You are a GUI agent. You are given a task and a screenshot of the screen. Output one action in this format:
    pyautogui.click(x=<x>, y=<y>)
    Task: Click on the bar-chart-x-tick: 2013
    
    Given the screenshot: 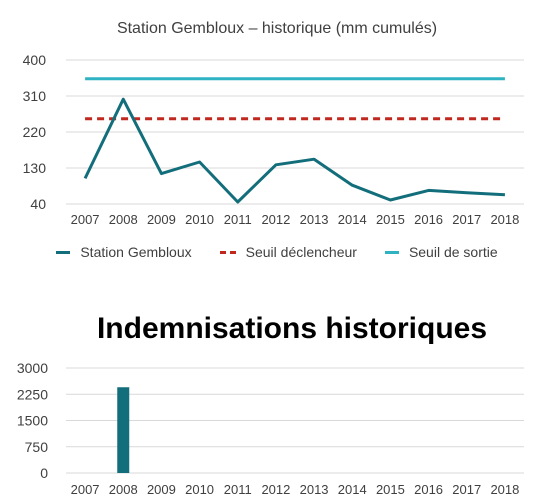 What is the action you would take?
    pyautogui.click(x=314, y=489)
    